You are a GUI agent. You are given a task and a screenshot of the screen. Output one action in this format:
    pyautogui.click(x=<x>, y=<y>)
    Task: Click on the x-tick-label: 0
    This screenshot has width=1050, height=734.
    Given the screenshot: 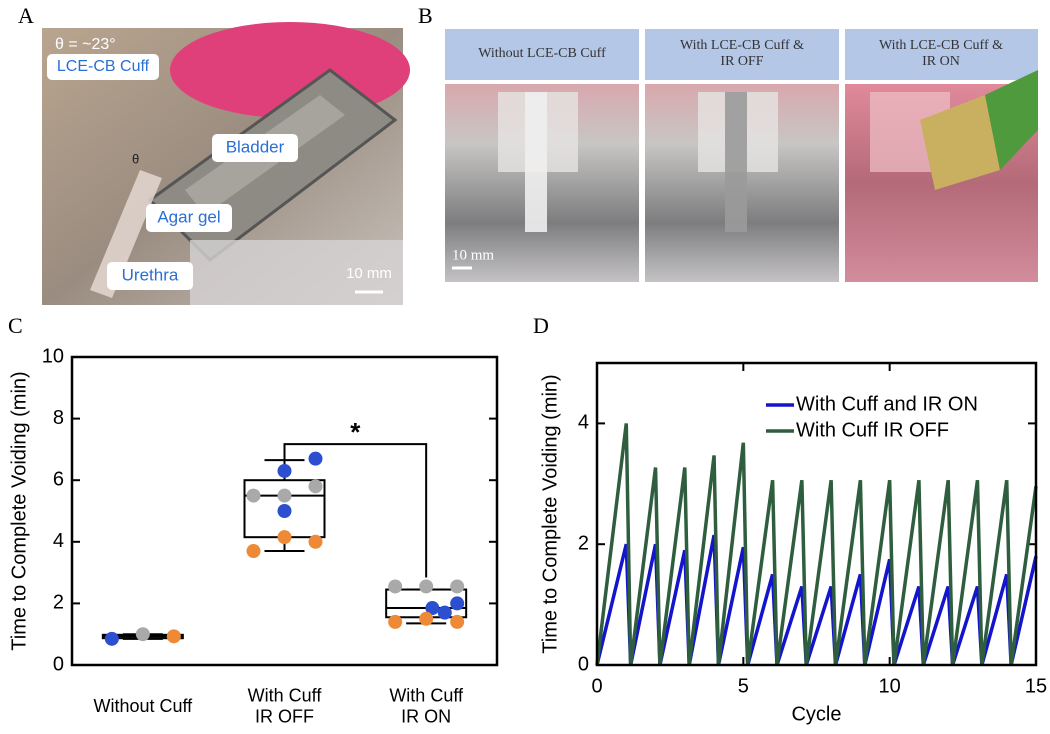 What is the action you would take?
    pyautogui.click(x=596, y=686)
    